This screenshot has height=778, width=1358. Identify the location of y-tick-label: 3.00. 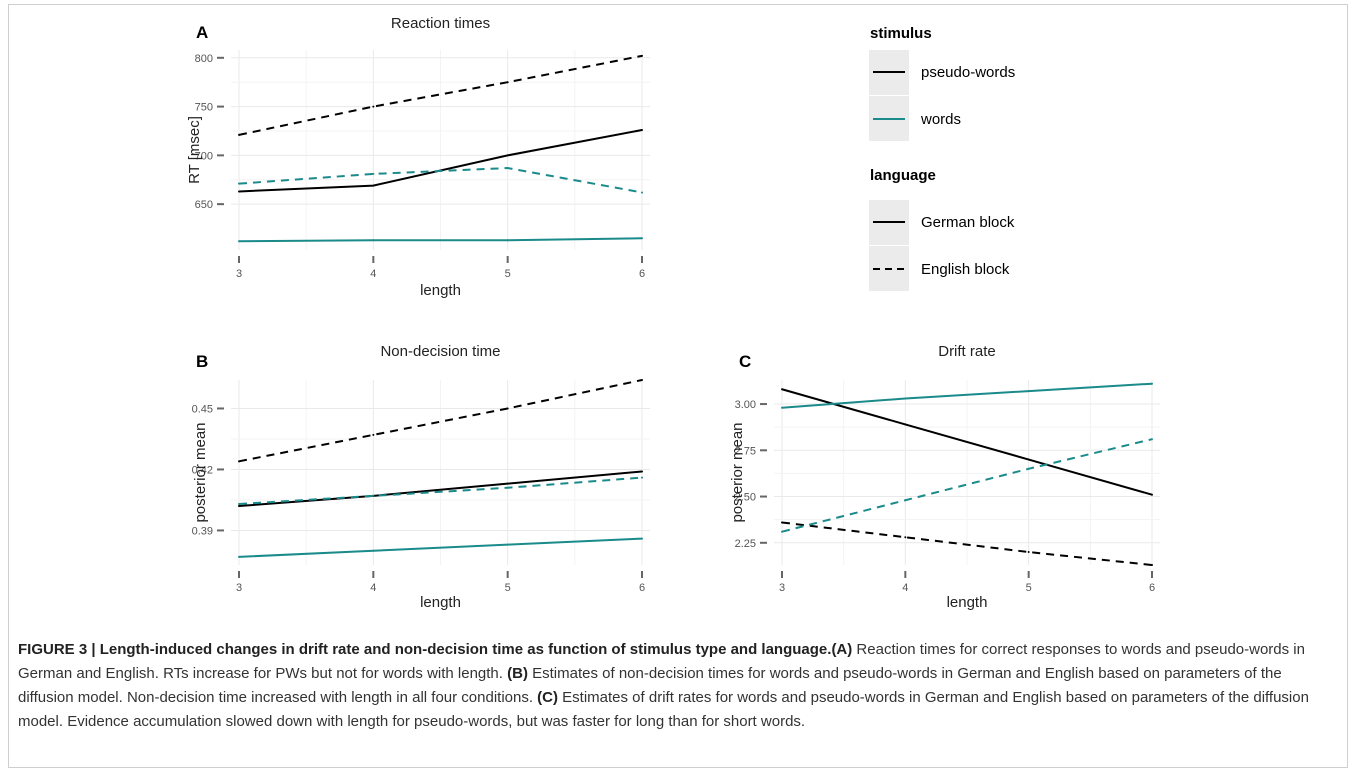
(745, 405).